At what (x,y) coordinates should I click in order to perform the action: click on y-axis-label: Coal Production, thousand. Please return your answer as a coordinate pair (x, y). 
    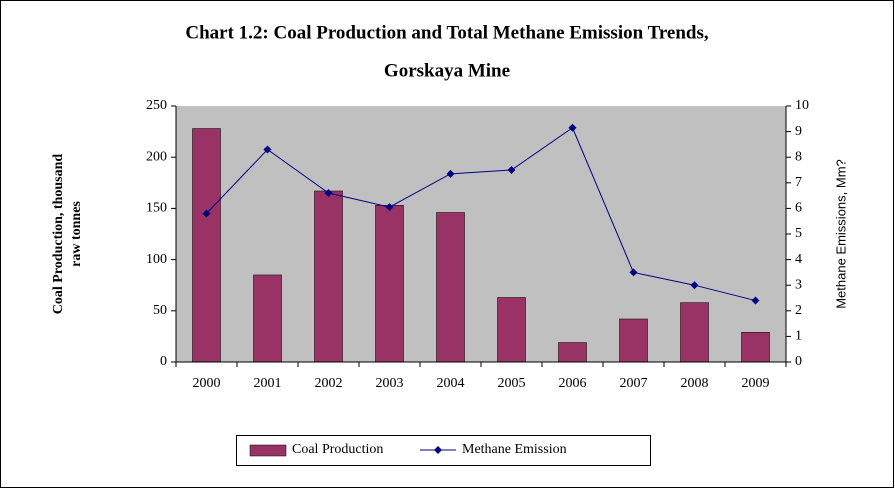
    Looking at the image, I should click on (58, 234).